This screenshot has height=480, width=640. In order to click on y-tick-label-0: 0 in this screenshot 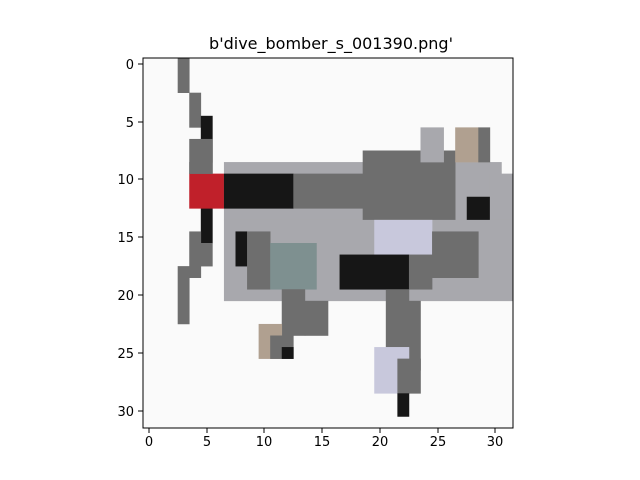, I will do `click(130, 65)`.